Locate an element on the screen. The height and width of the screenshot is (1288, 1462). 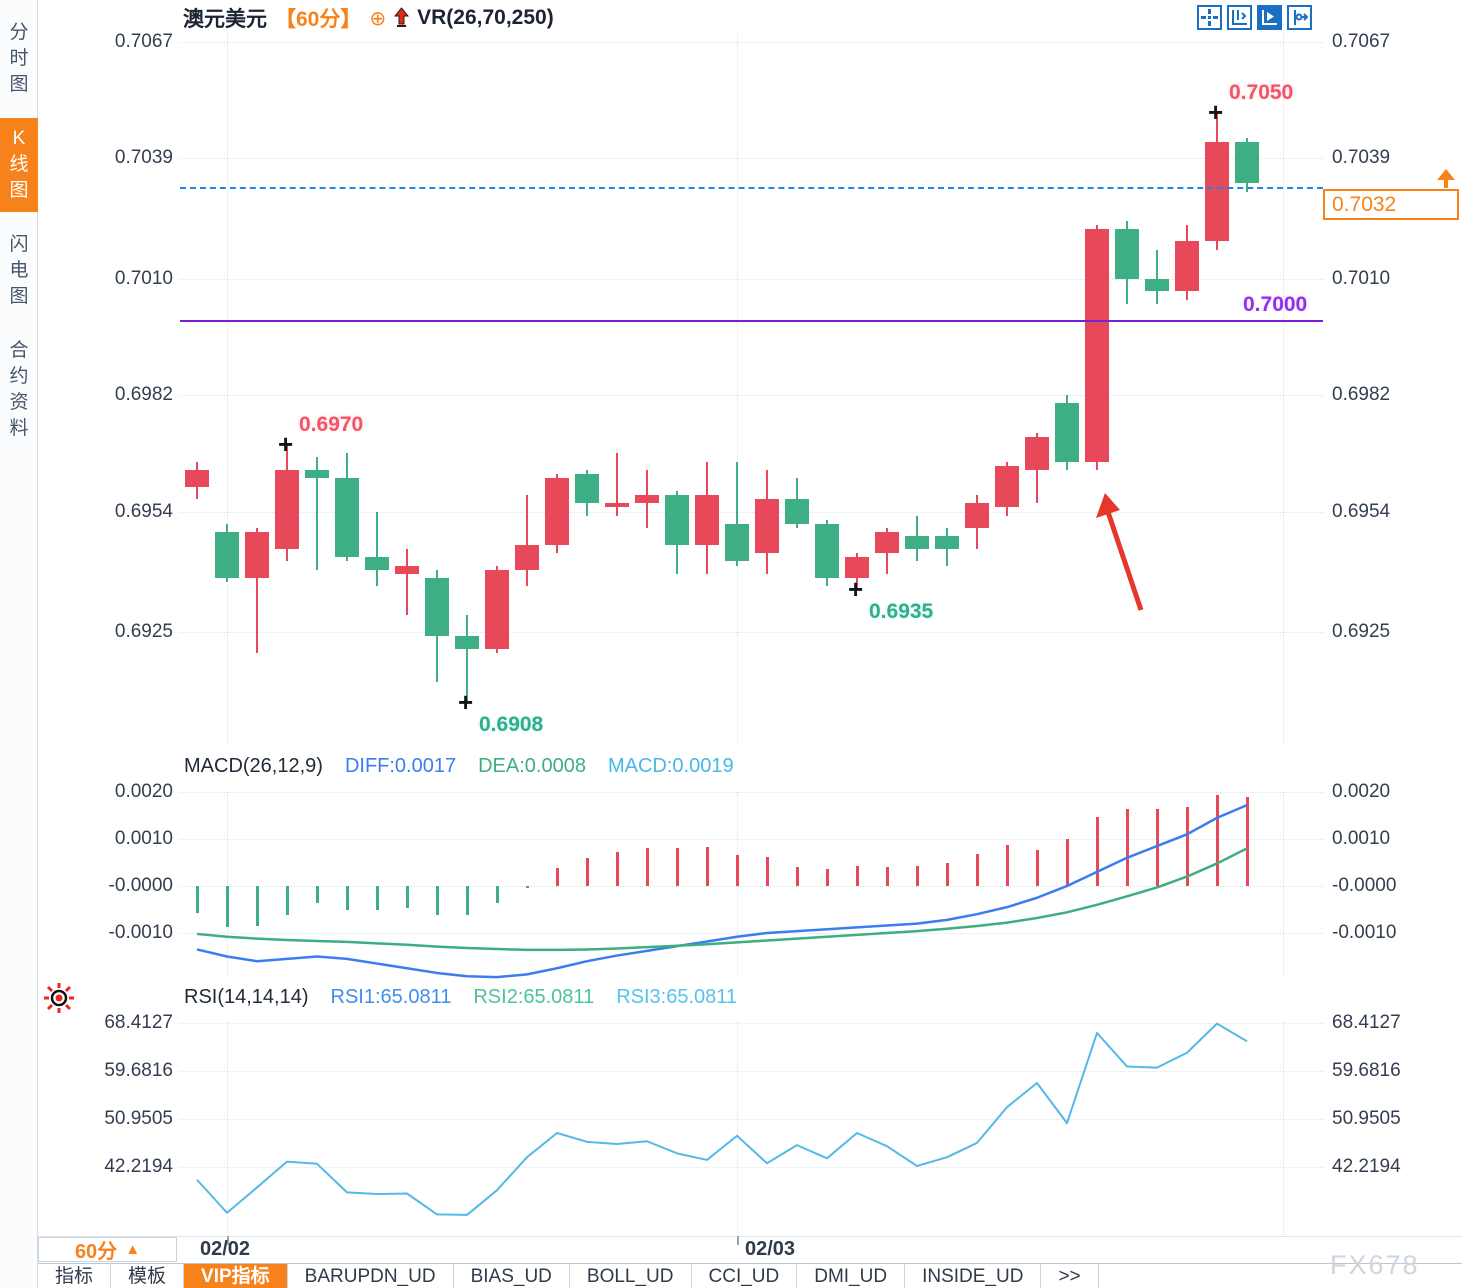
tab-4: BARUPDN_UD is located at coordinates (371, 1276).